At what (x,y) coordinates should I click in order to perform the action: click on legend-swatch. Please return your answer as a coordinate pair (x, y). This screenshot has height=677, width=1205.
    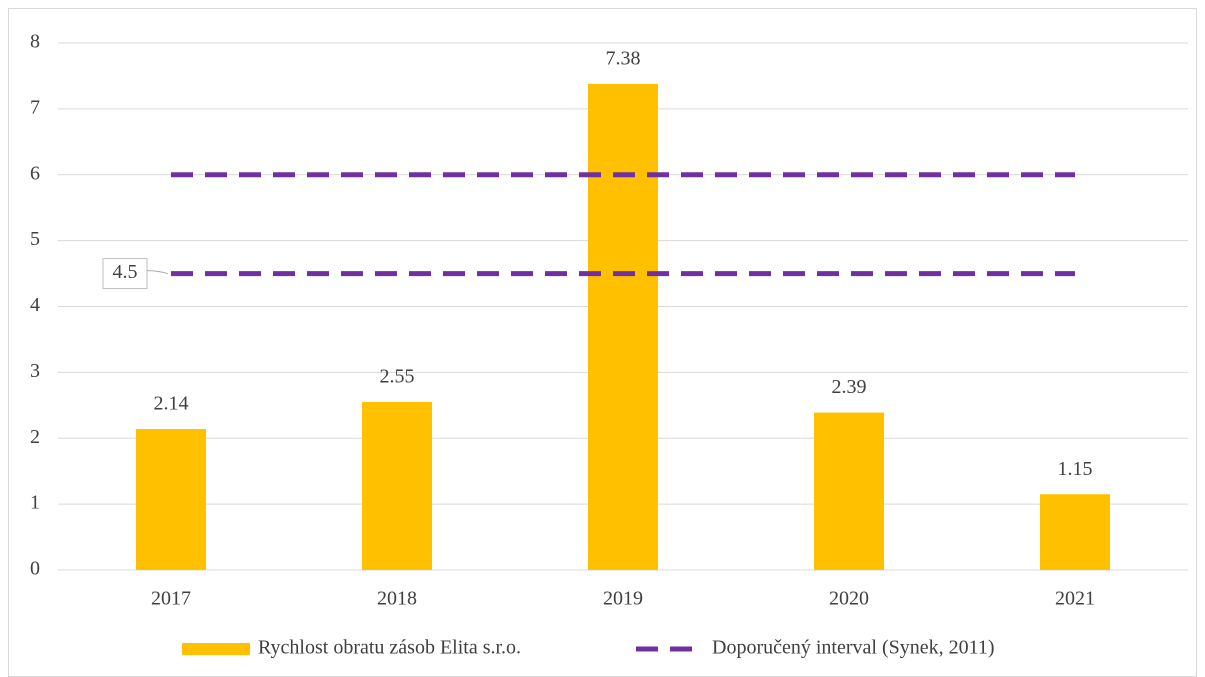
    Looking at the image, I should click on (216, 649).